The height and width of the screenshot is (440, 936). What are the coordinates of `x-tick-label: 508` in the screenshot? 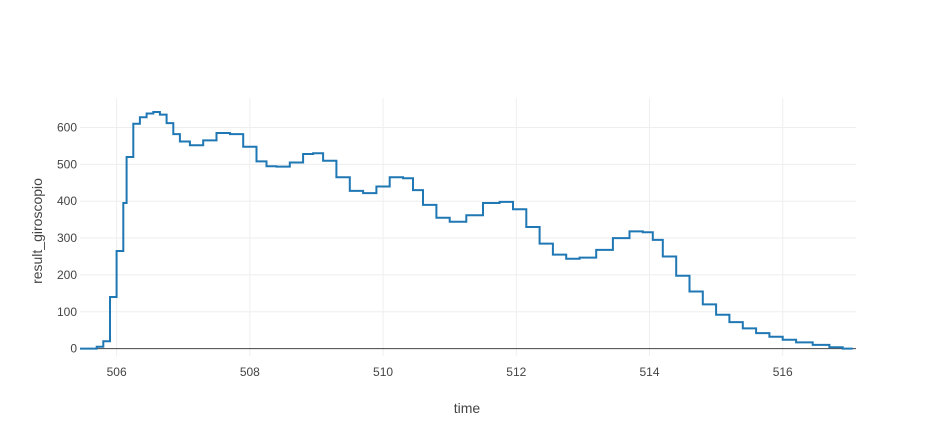 It's located at (250, 372).